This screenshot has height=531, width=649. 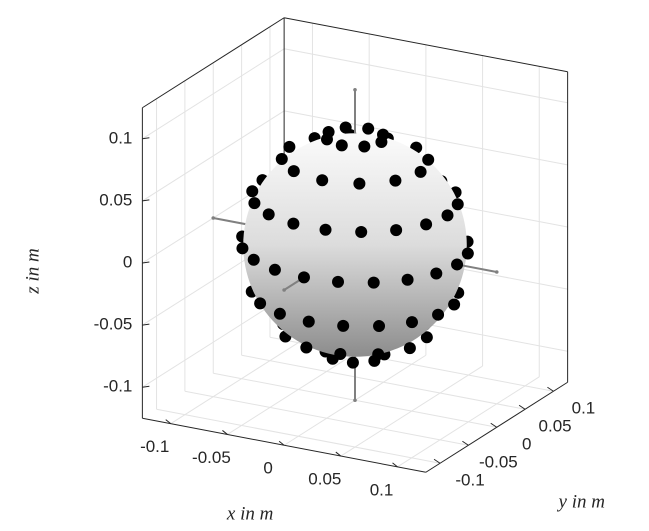 What do you see at coordinates (113, 324) in the screenshot?
I see `z-tick-label: -0.05` at bounding box center [113, 324].